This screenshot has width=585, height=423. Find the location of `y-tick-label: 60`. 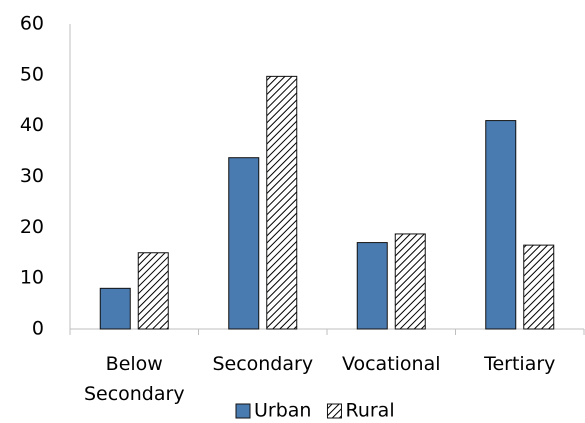

y-tick-label: 60 is located at coordinates (32, 24).